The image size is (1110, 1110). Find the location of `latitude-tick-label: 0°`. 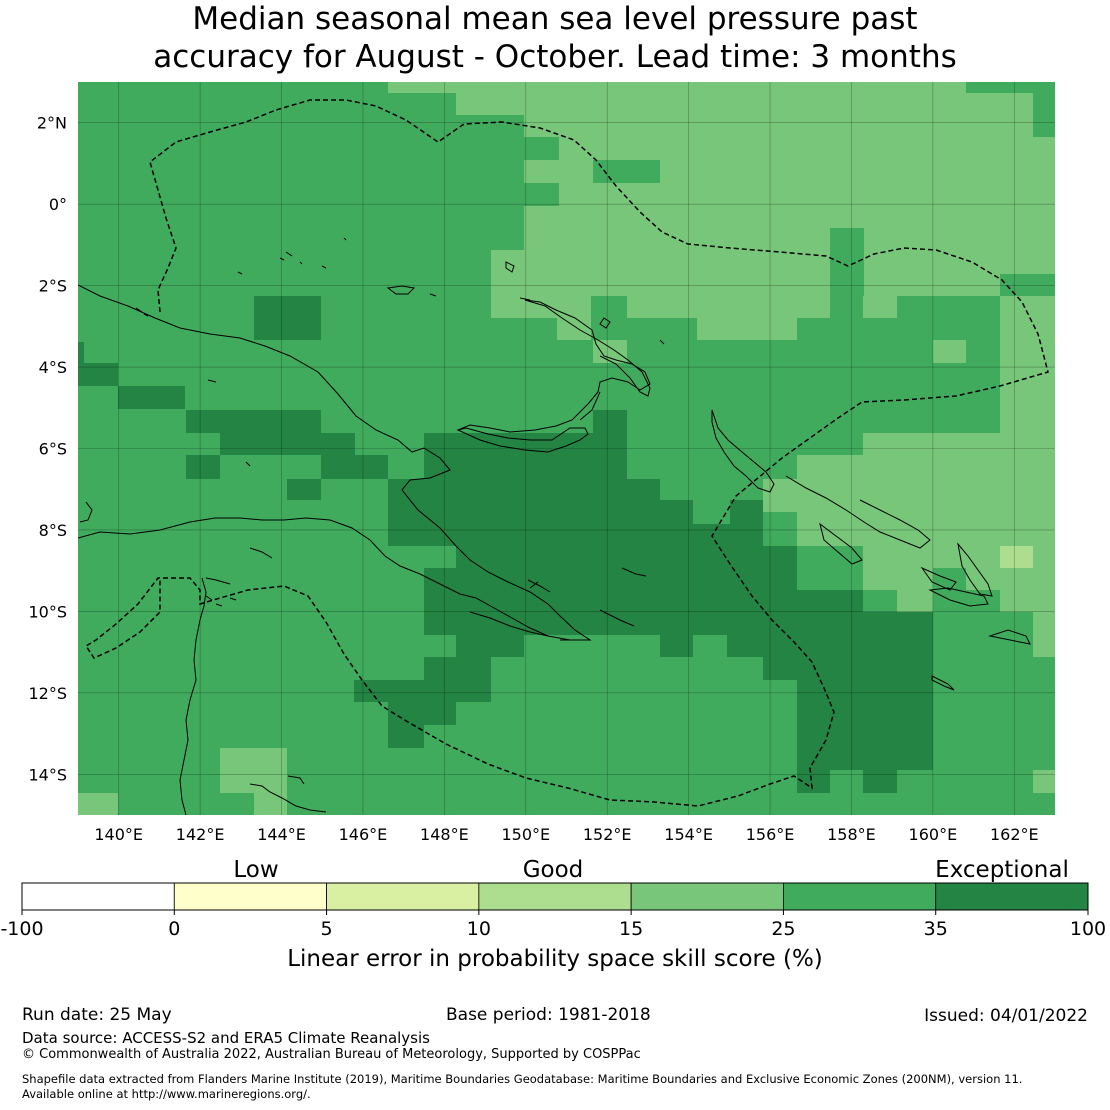

latitude-tick-label: 0° is located at coordinates (58, 204).